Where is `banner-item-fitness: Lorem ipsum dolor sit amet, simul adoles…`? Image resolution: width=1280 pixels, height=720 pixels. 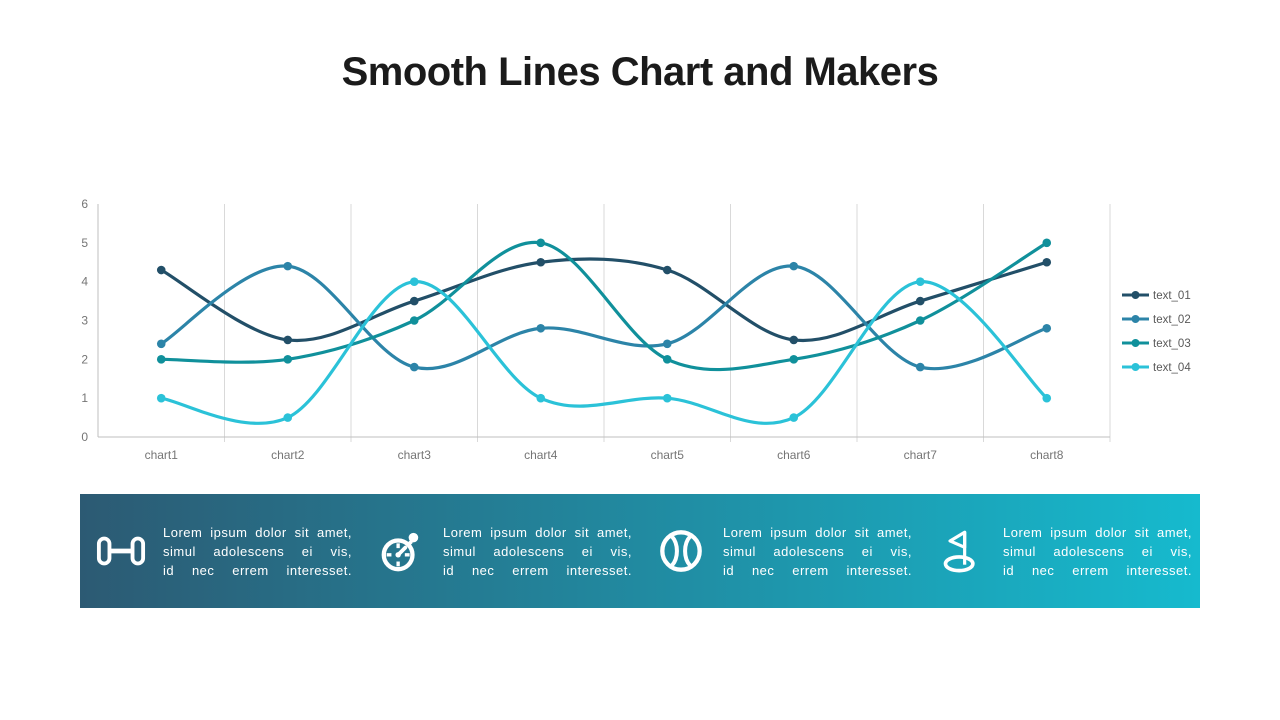
banner-item-fitness: Lorem ipsum dolor sit amet, simul adoles… is located at coordinates (220, 551).